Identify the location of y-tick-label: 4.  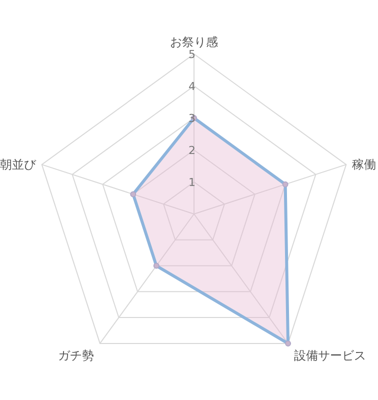
(192, 86).